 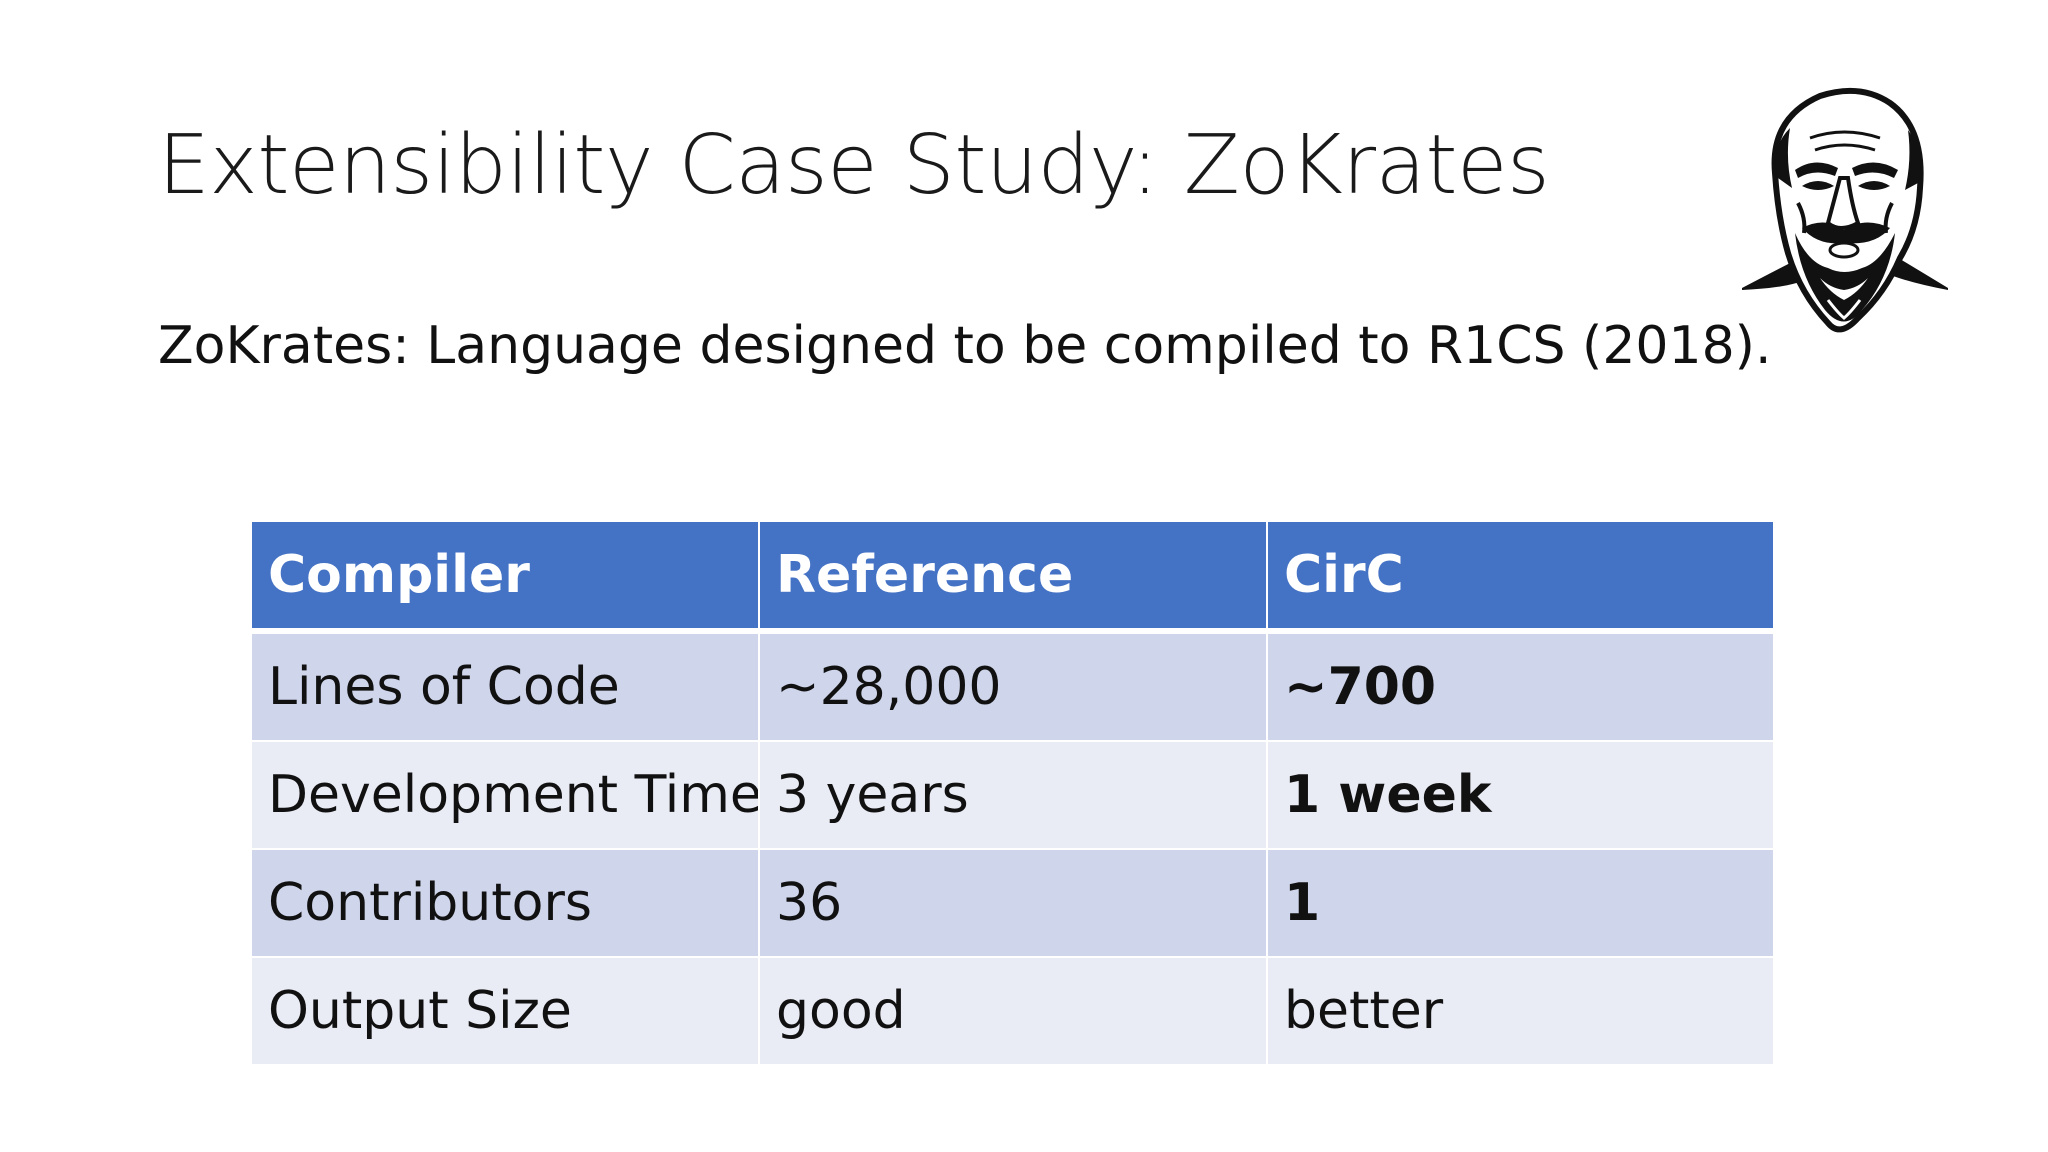 What do you see at coordinates (1520, 1011) in the screenshot?
I see `circ-output-size: better` at bounding box center [1520, 1011].